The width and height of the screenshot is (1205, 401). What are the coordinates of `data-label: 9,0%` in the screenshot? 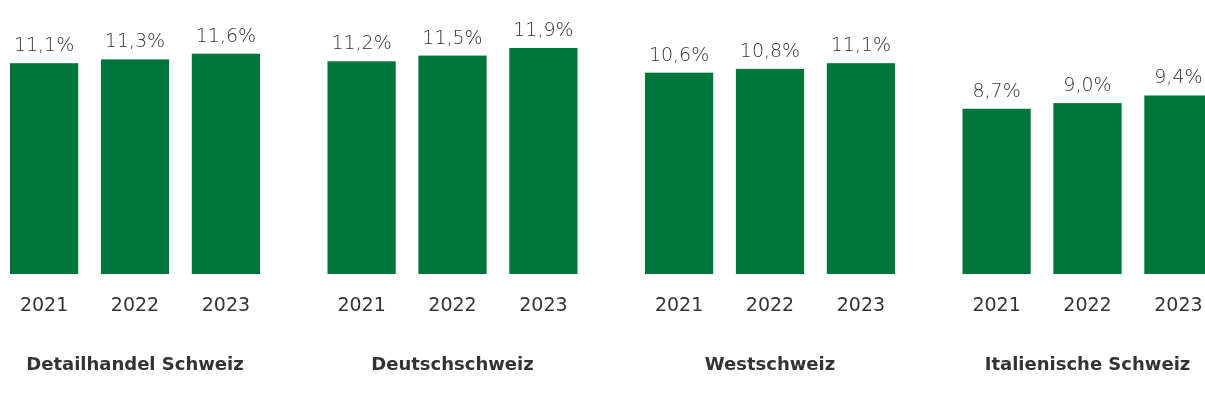 It's located at (1087, 84).